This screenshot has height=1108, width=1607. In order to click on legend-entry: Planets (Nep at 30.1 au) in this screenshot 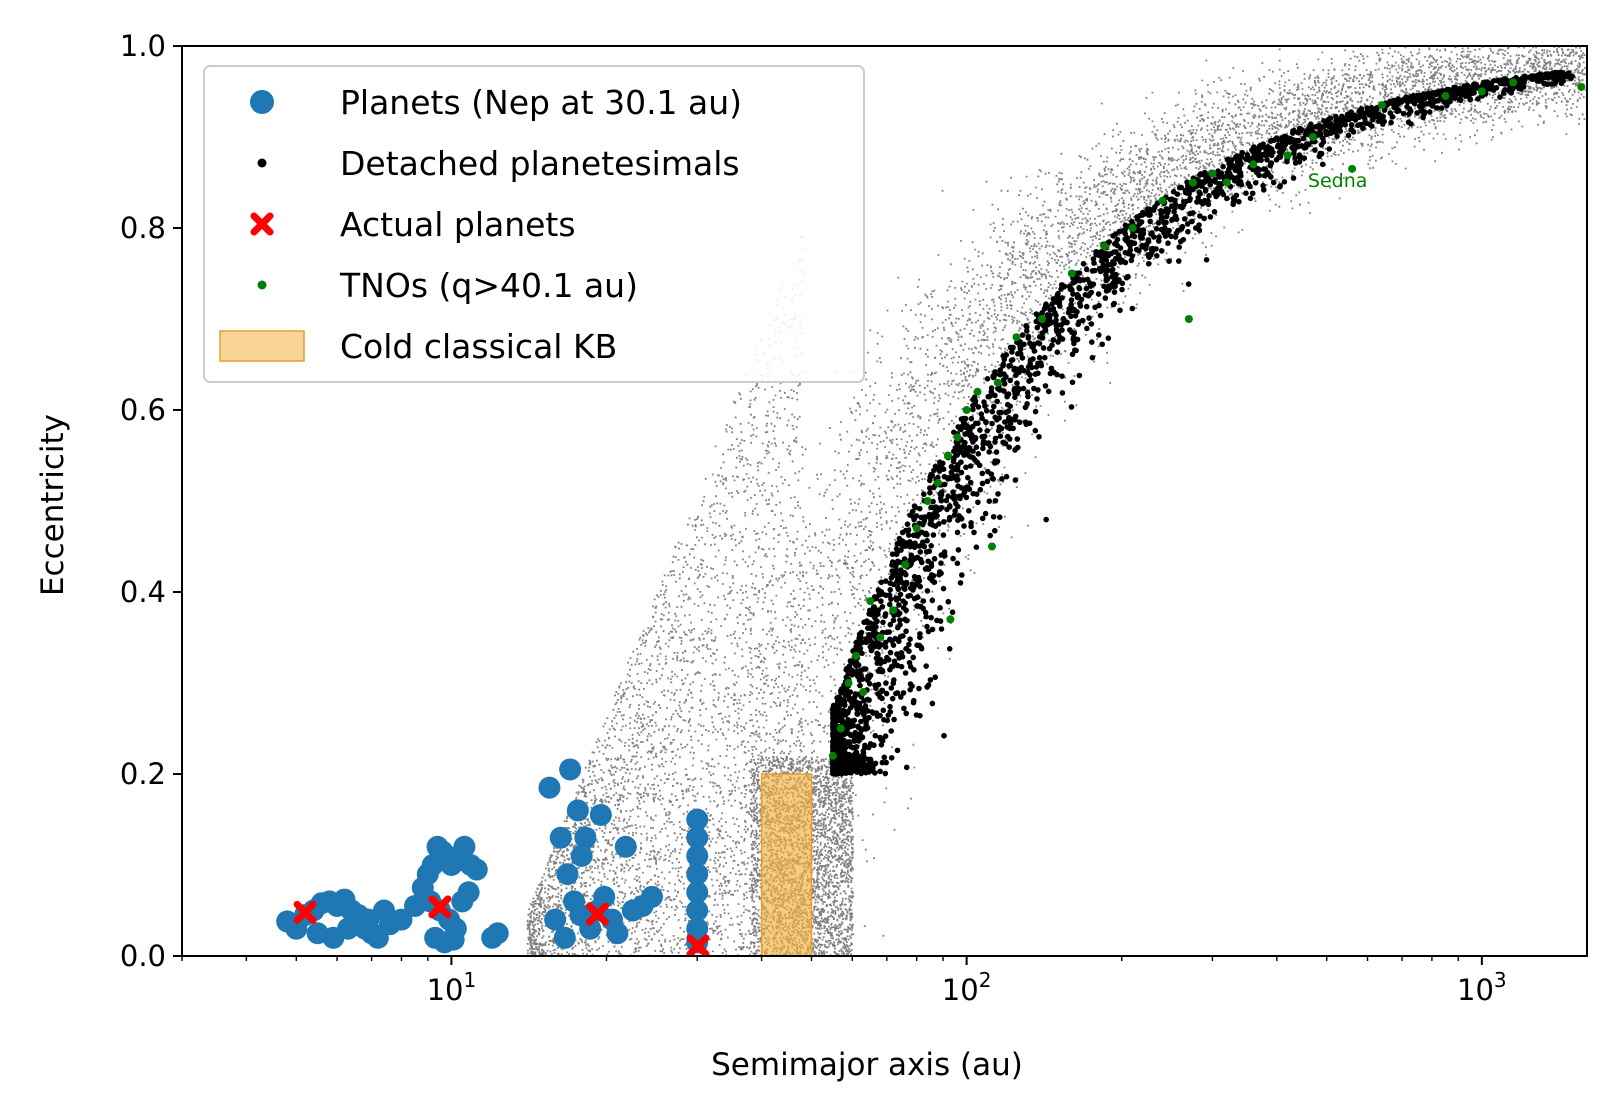, I will do `click(496, 102)`.